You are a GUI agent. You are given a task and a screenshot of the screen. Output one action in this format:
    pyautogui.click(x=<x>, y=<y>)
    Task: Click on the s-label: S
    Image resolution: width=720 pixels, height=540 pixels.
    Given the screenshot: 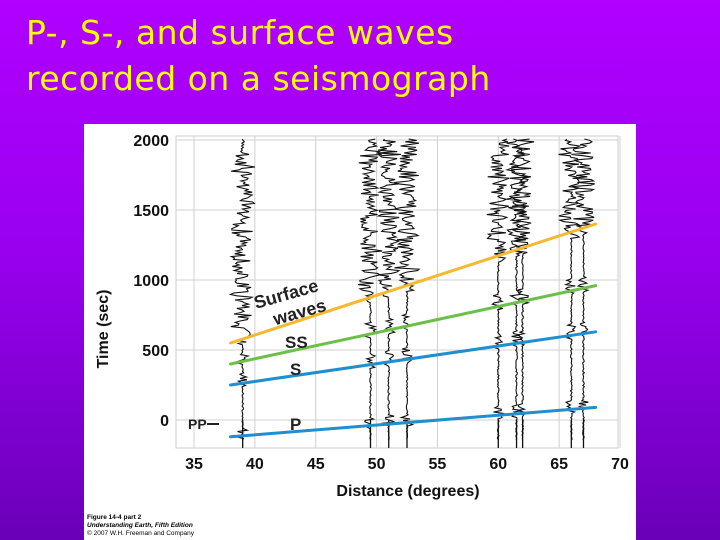 What is the action you would take?
    pyautogui.click(x=295, y=369)
    